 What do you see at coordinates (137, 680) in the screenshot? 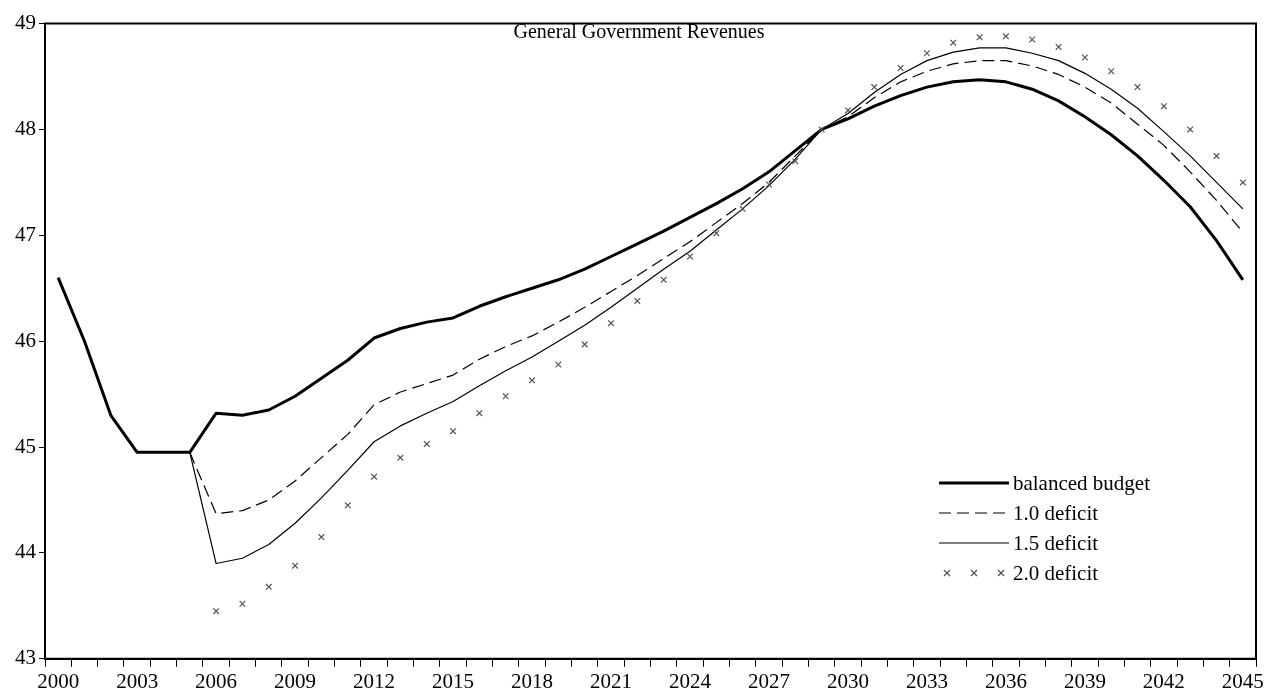
I see `x-tick-label: 2003` at bounding box center [137, 680].